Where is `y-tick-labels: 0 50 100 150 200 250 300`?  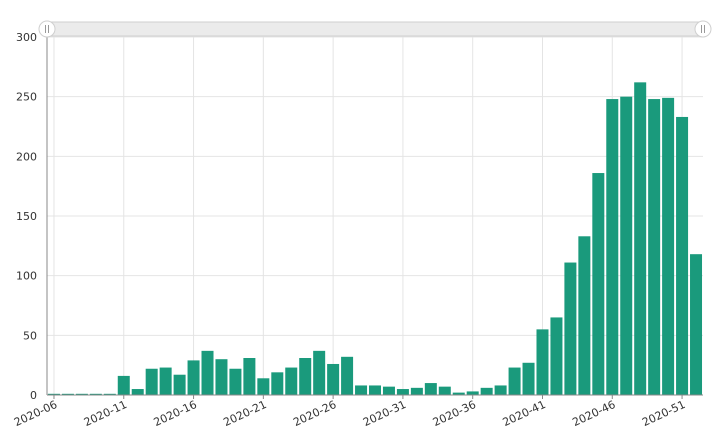 y-tick-labels: 0 50 100 150 200 250 300 is located at coordinates (26, 216).